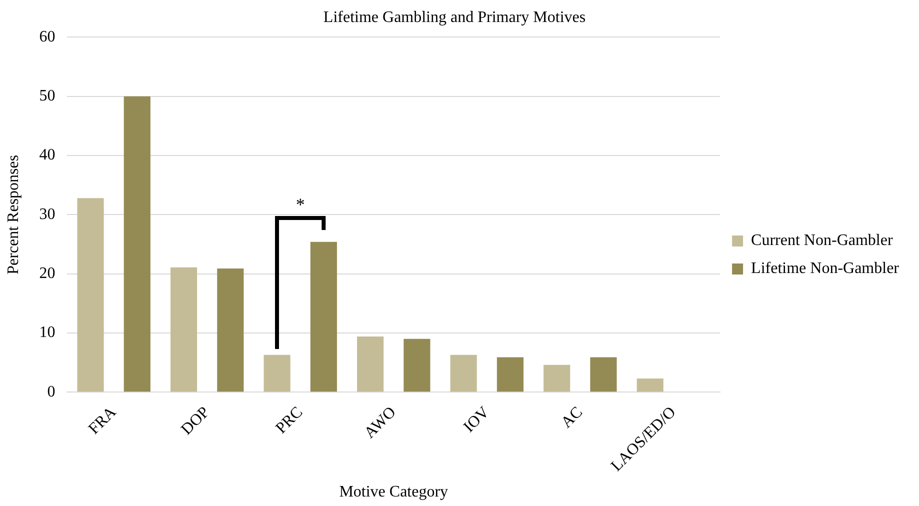 This screenshot has width=919, height=506. Describe the element at coordinates (47, 214) in the screenshot. I see `y-tick-label: 30` at that location.